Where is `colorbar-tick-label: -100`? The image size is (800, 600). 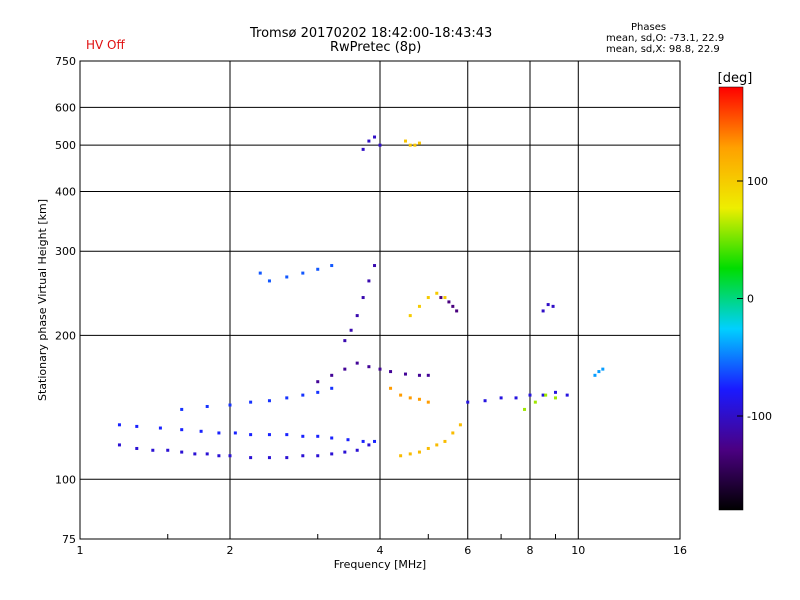 colorbar-tick-label: -100 is located at coordinates (759, 416).